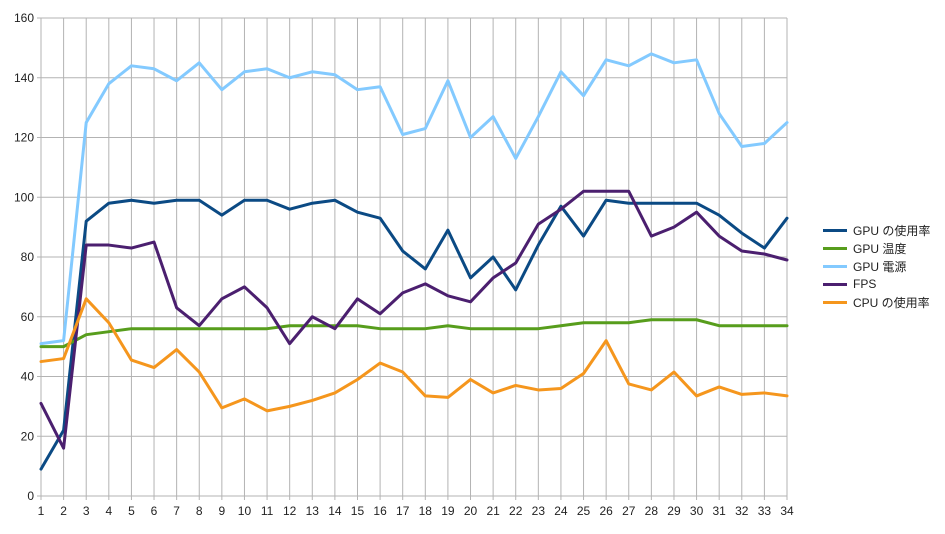  What do you see at coordinates (606, 511) in the screenshot?
I see `x-tick-label: 26` at bounding box center [606, 511].